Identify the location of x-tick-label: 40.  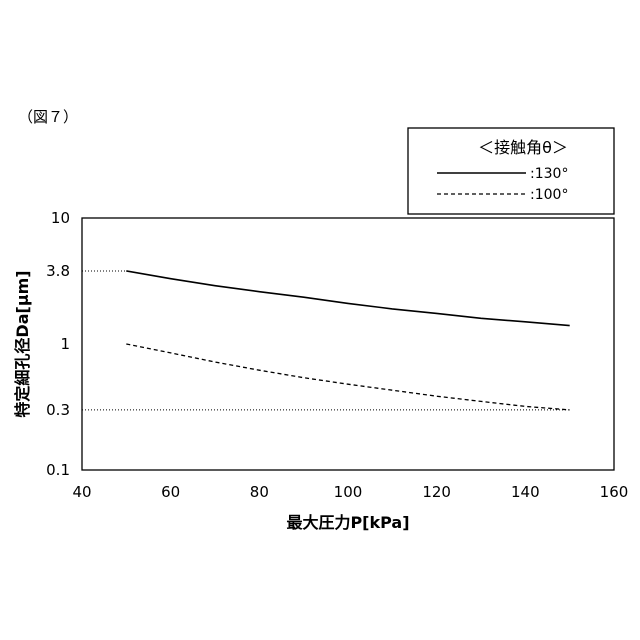
(81, 492).